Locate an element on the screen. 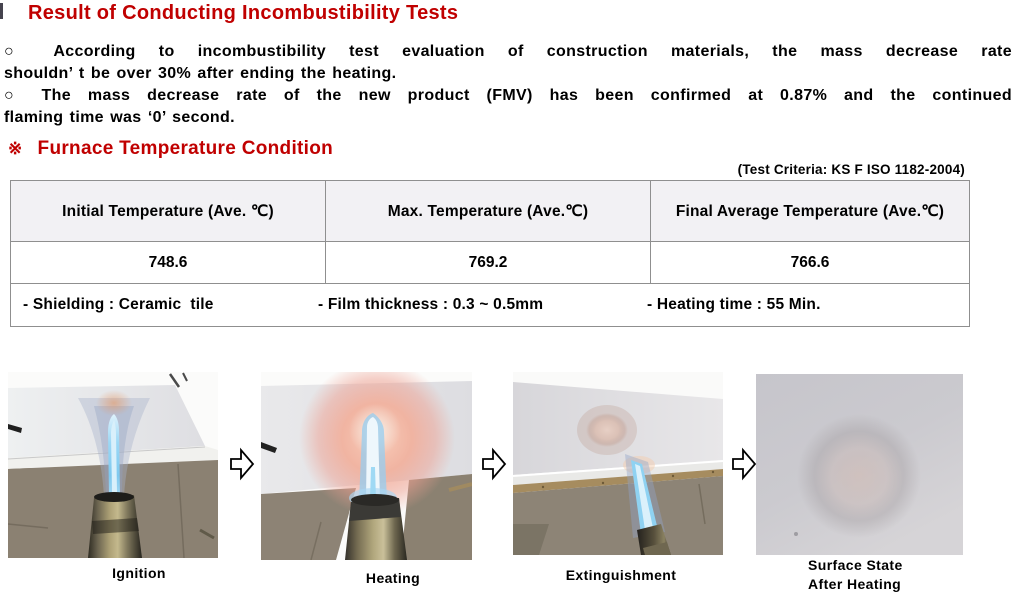 The width and height of the screenshot is (1019, 602). summary-line: flaming time was ‘0’ second. is located at coordinates (119, 117).